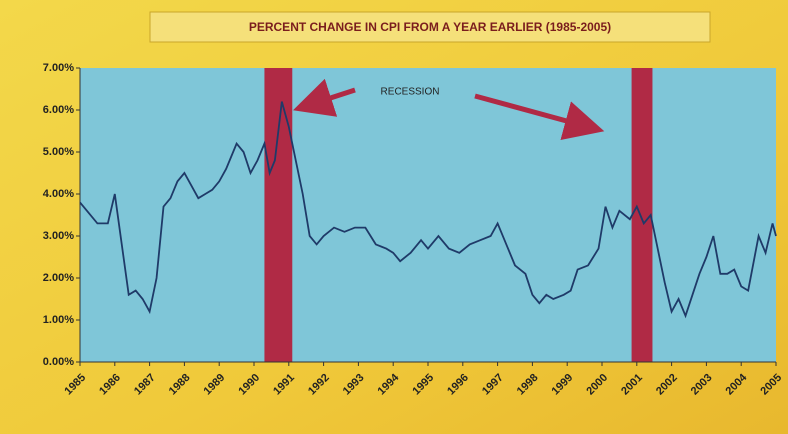 The image size is (788, 434). I want to click on y-tick-label: 0.00%, so click(58, 362).